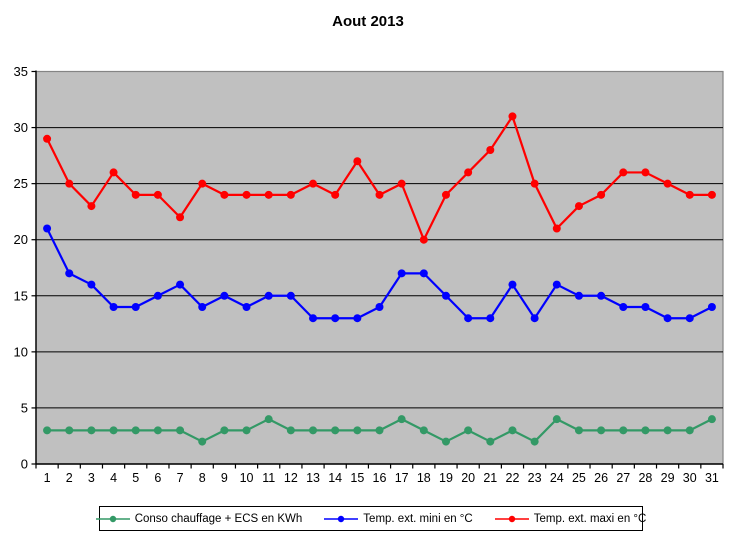 This screenshot has width=736, height=537. Describe the element at coordinates (21, 351) in the screenshot. I see `y-axis-label: 10` at that location.